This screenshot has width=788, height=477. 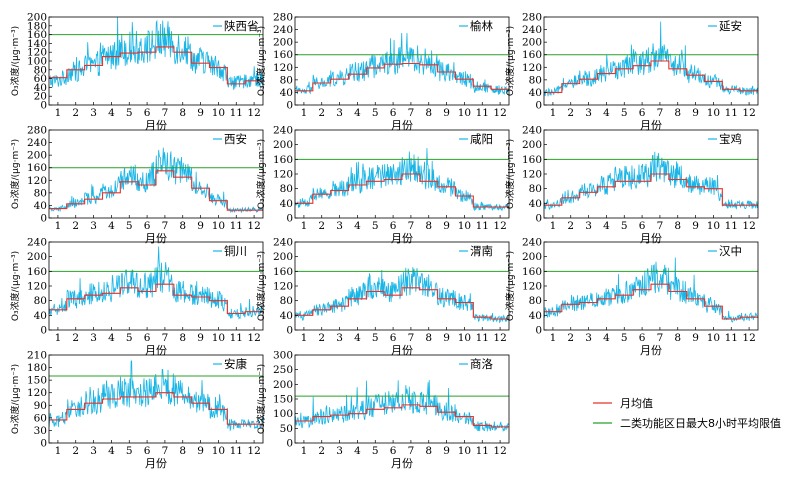 What do you see at coordinates (235, 251) in the screenshot?
I see `panel-title: 铜川` at bounding box center [235, 251].